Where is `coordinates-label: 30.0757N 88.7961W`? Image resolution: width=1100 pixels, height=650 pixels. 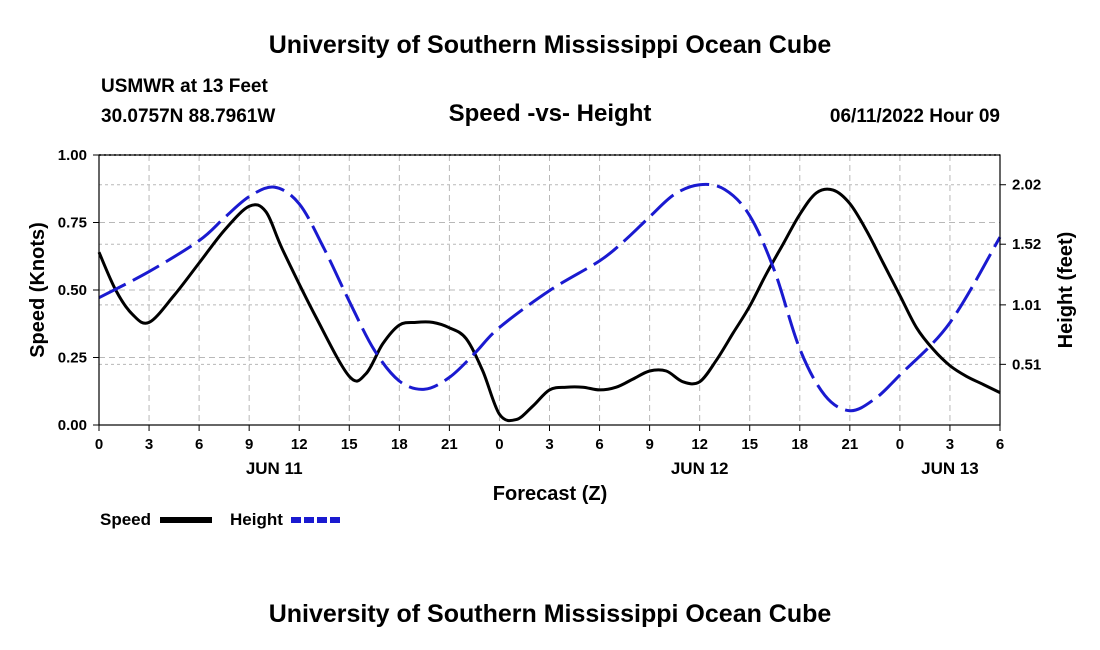 coordinates-label: 30.0757N 88.7961W is located at coordinates (188, 116).